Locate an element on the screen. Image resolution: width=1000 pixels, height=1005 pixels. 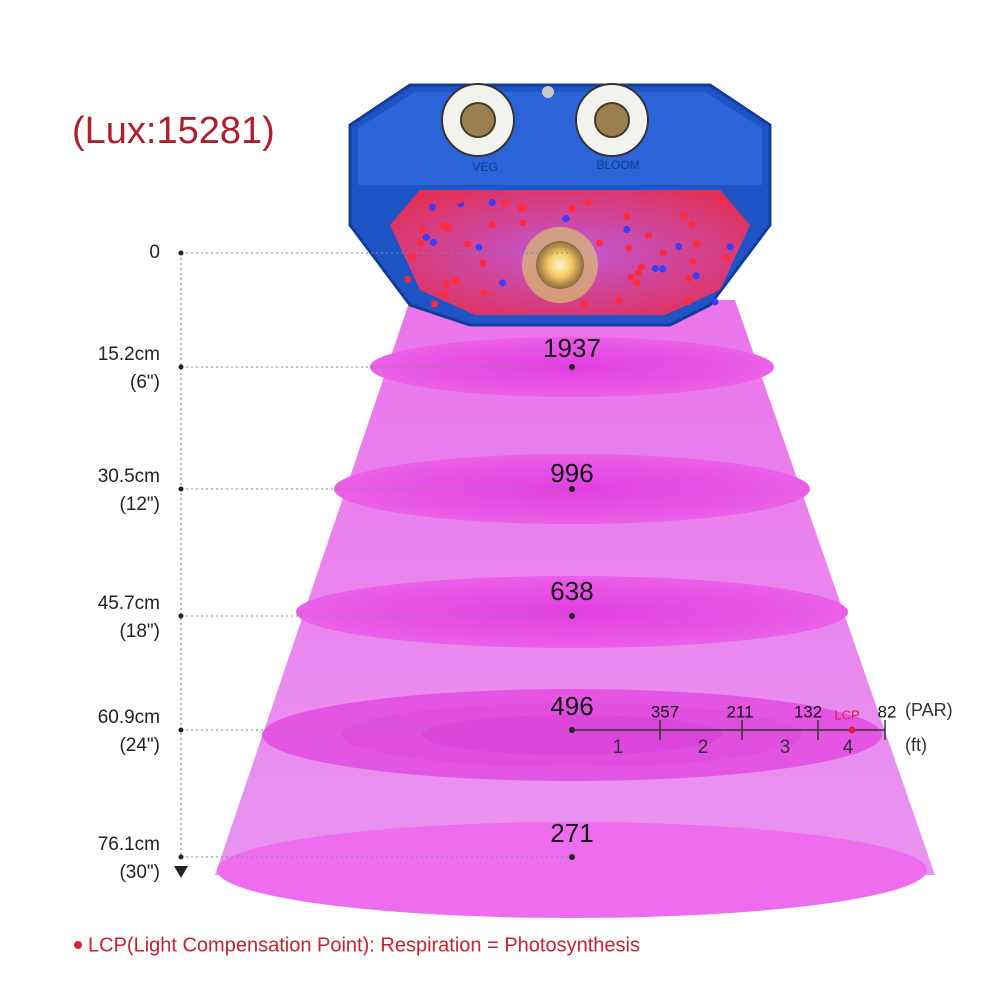
par-value: 638 is located at coordinates (571, 591).